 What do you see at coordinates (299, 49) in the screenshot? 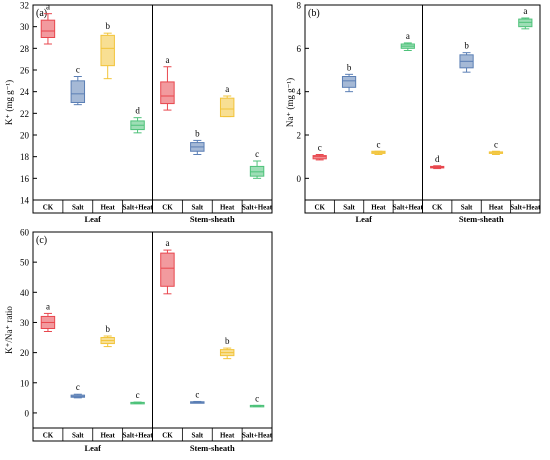
I see `y-tick-label: 6` at bounding box center [299, 49].